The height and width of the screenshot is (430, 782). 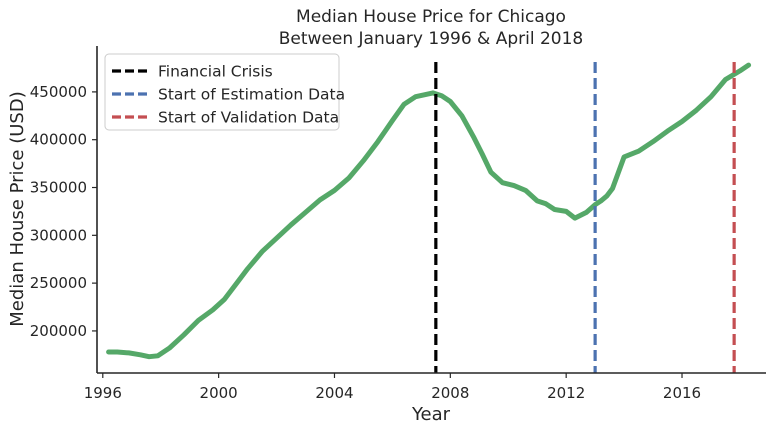 What do you see at coordinates (58, 283) in the screenshot?
I see `y-tick-label: 250000` at bounding box center [58, 283].